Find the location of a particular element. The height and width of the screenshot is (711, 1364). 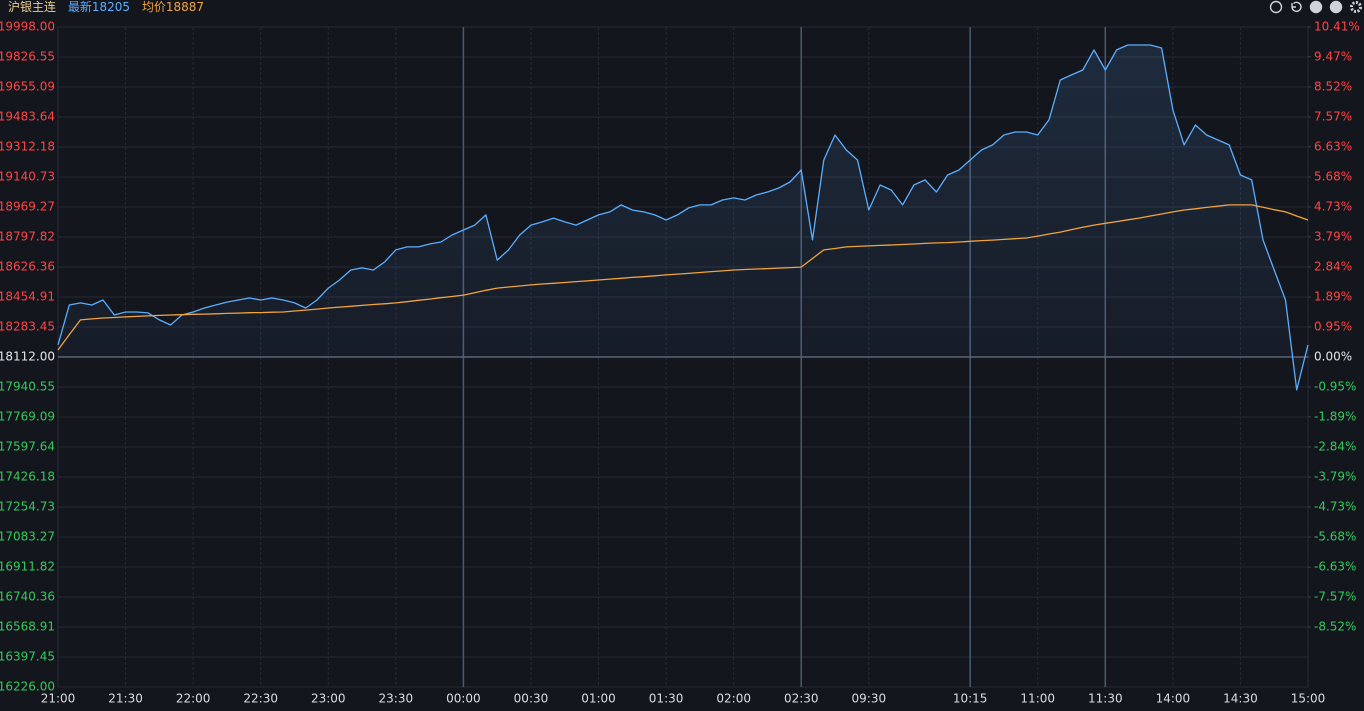

y-tick-label: 18283.45 is located at coordinates (27, 327).